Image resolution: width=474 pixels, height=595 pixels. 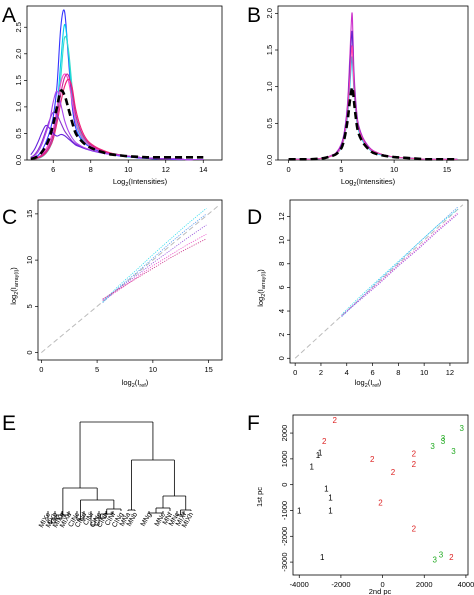 What do you see at coordinates (281, 216) in the screenshot?
I see `panel-d-ytick-label: 12` at bounding box center [281, 216].